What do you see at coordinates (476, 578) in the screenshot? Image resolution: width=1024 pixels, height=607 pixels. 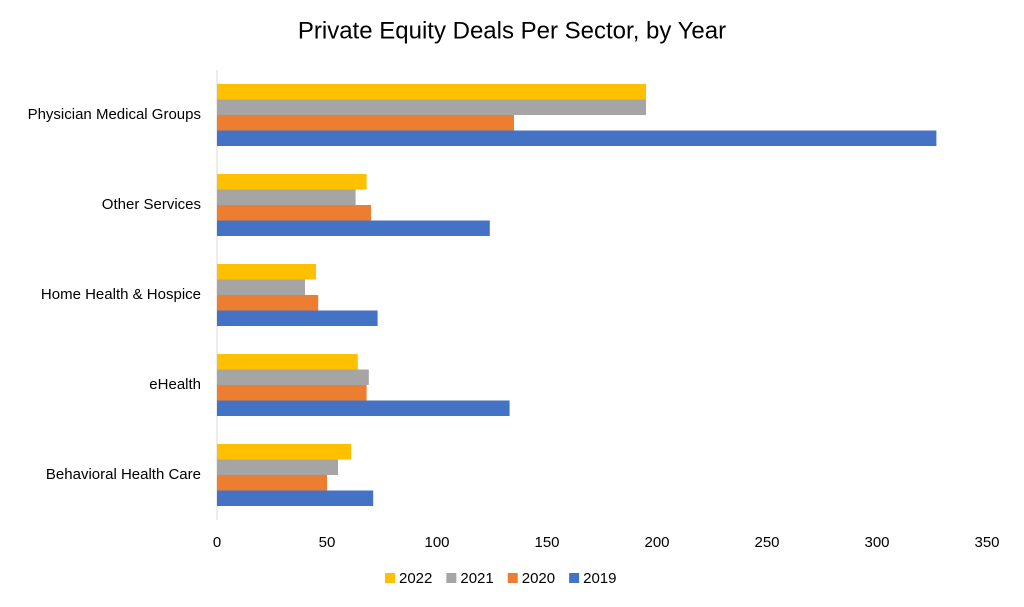 I see `legend-label: 2021` at bounding box center [476, 578].